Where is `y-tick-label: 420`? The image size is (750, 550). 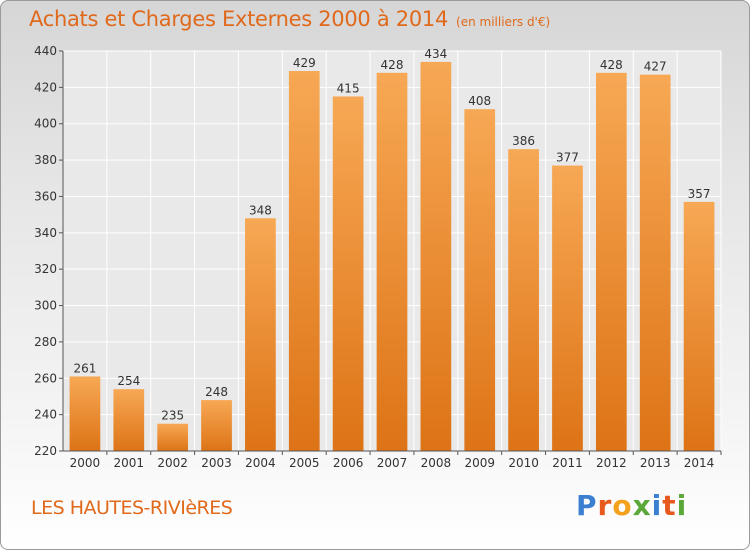
y-tick-label: 420 is located at coordinates (45, 87).